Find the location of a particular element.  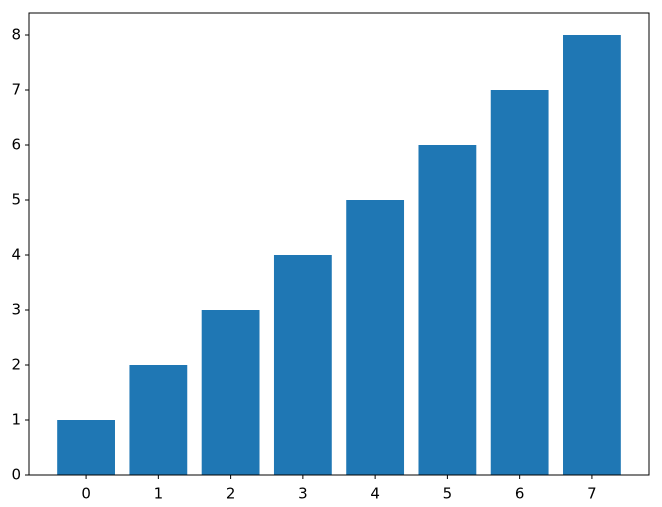

y-tick-label: 4 is located at coordinates (16, 255).